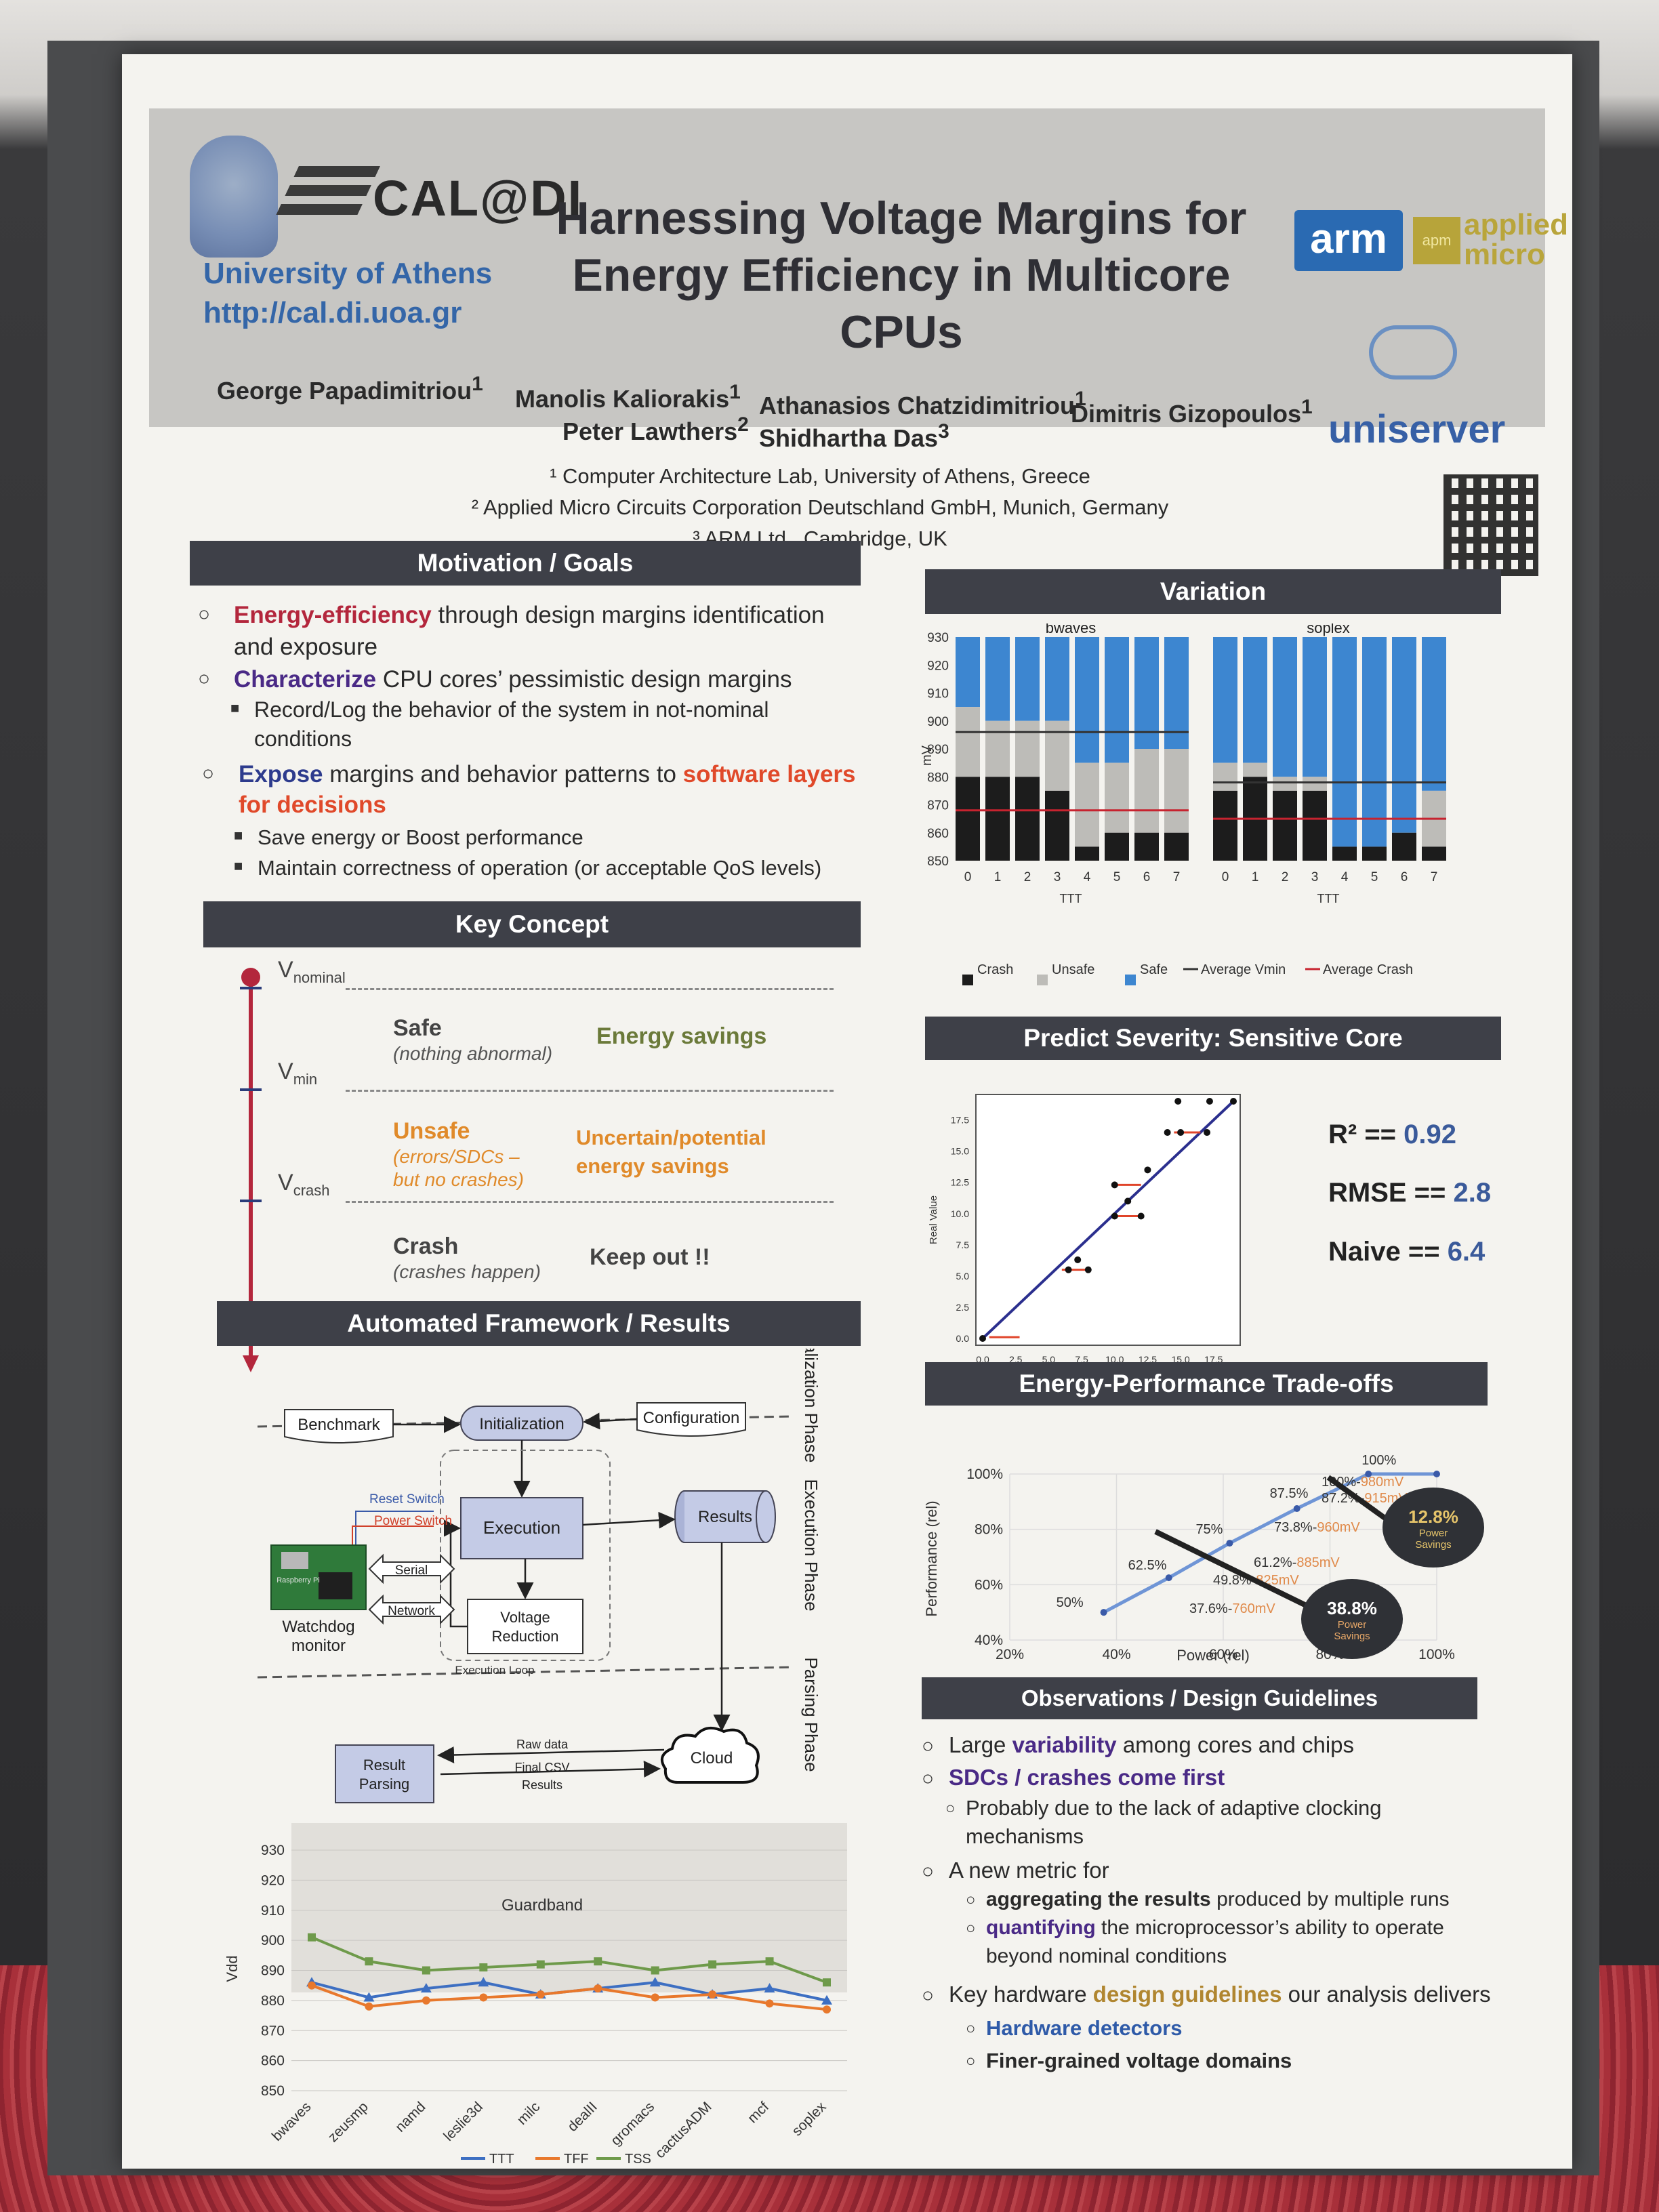  What do you see at coordinates (348, 2122) in the screenshot?
I see `x-tick-label: zeusmp` at bounding box center [348, 2122].